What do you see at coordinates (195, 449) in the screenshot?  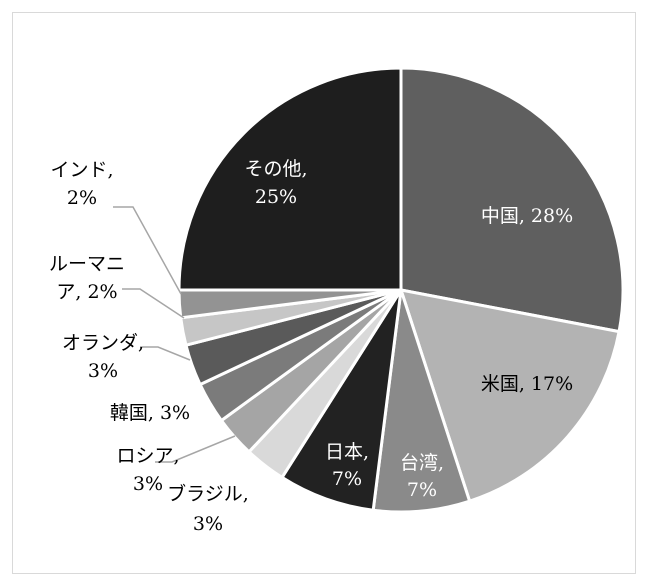 I see `leader-line-ロシア` at bounding box center [195, 449].